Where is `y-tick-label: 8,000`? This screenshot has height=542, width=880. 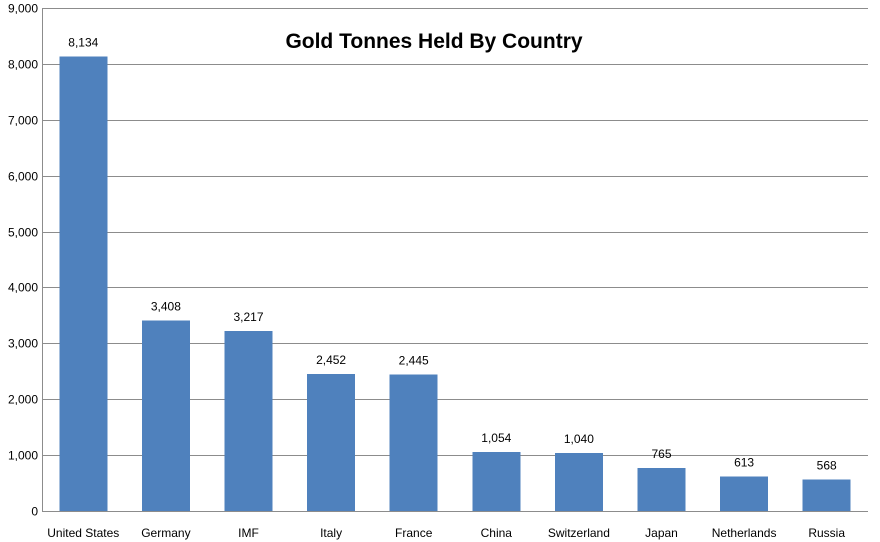 y-tick-label: 8,000 is located at coordinates (23, 65).